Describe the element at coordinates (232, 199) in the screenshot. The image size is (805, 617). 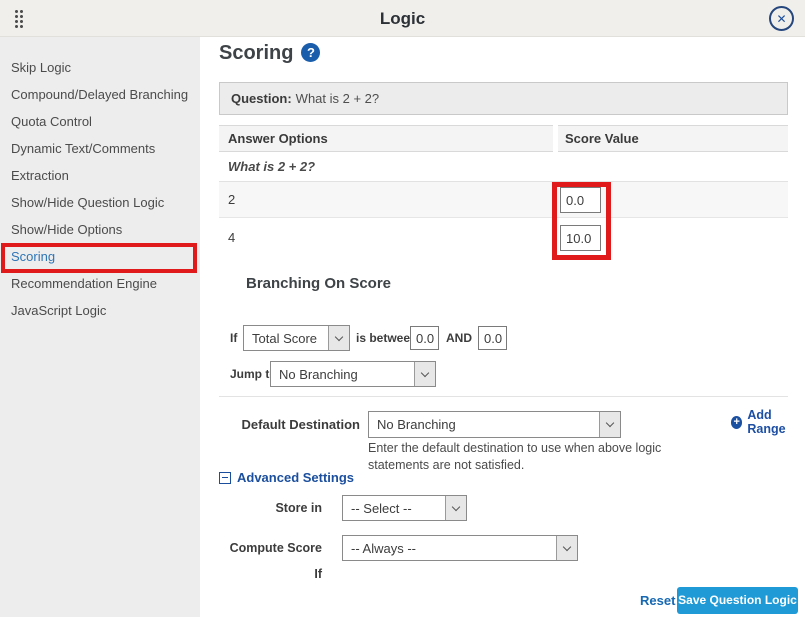
I see `answer-option-label: 2` at that location.